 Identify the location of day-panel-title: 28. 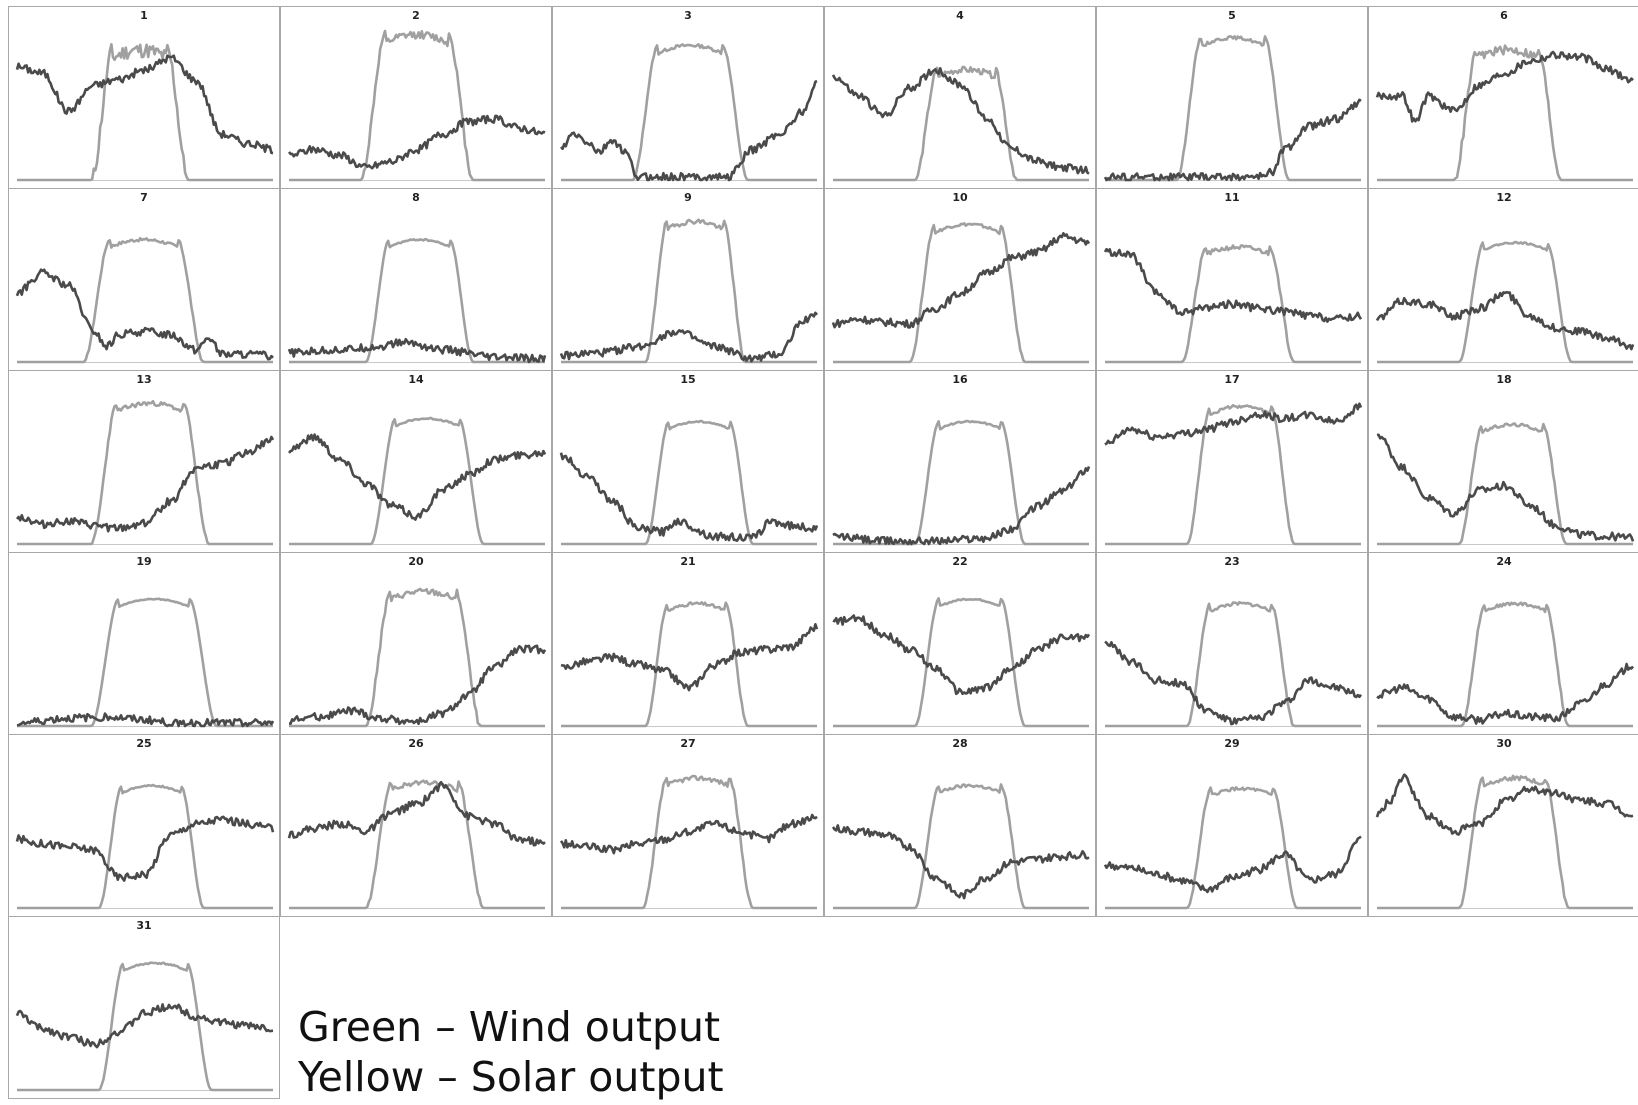
(960, 743).